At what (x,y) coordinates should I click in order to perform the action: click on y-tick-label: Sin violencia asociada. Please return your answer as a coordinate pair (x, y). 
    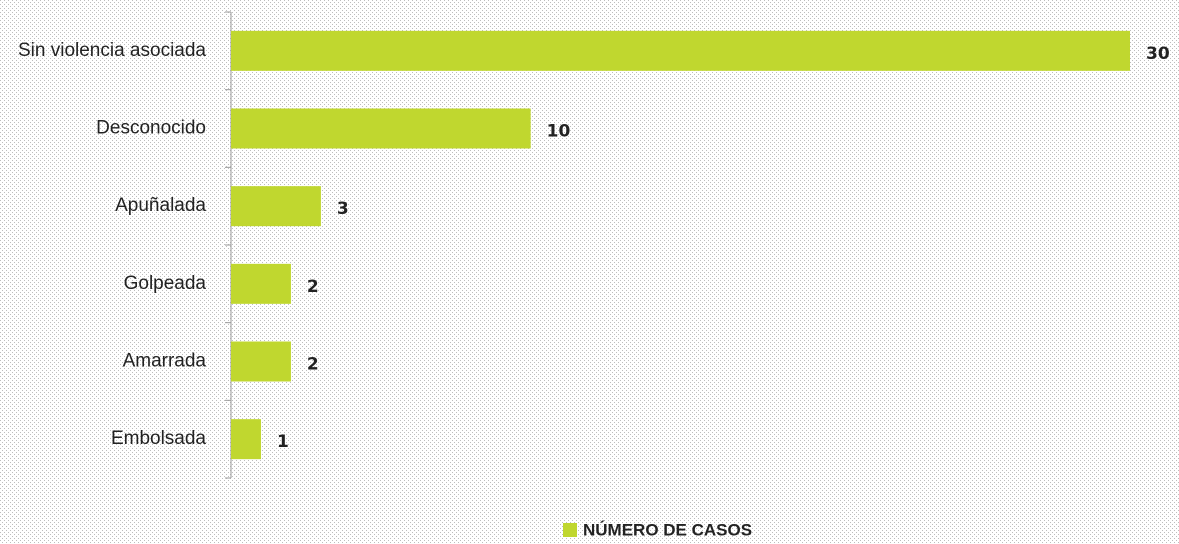
    Looking at the image, I should click on (112, 50).